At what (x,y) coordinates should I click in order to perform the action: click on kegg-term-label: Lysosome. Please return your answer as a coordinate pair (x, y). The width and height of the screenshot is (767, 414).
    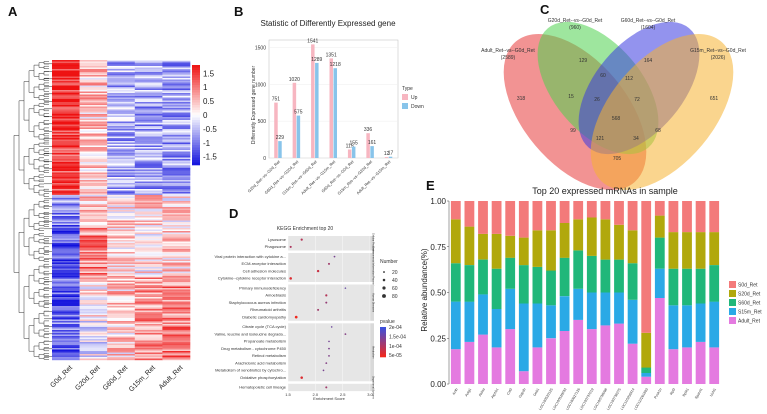
    Looking at the image, I should click on (277, 239).